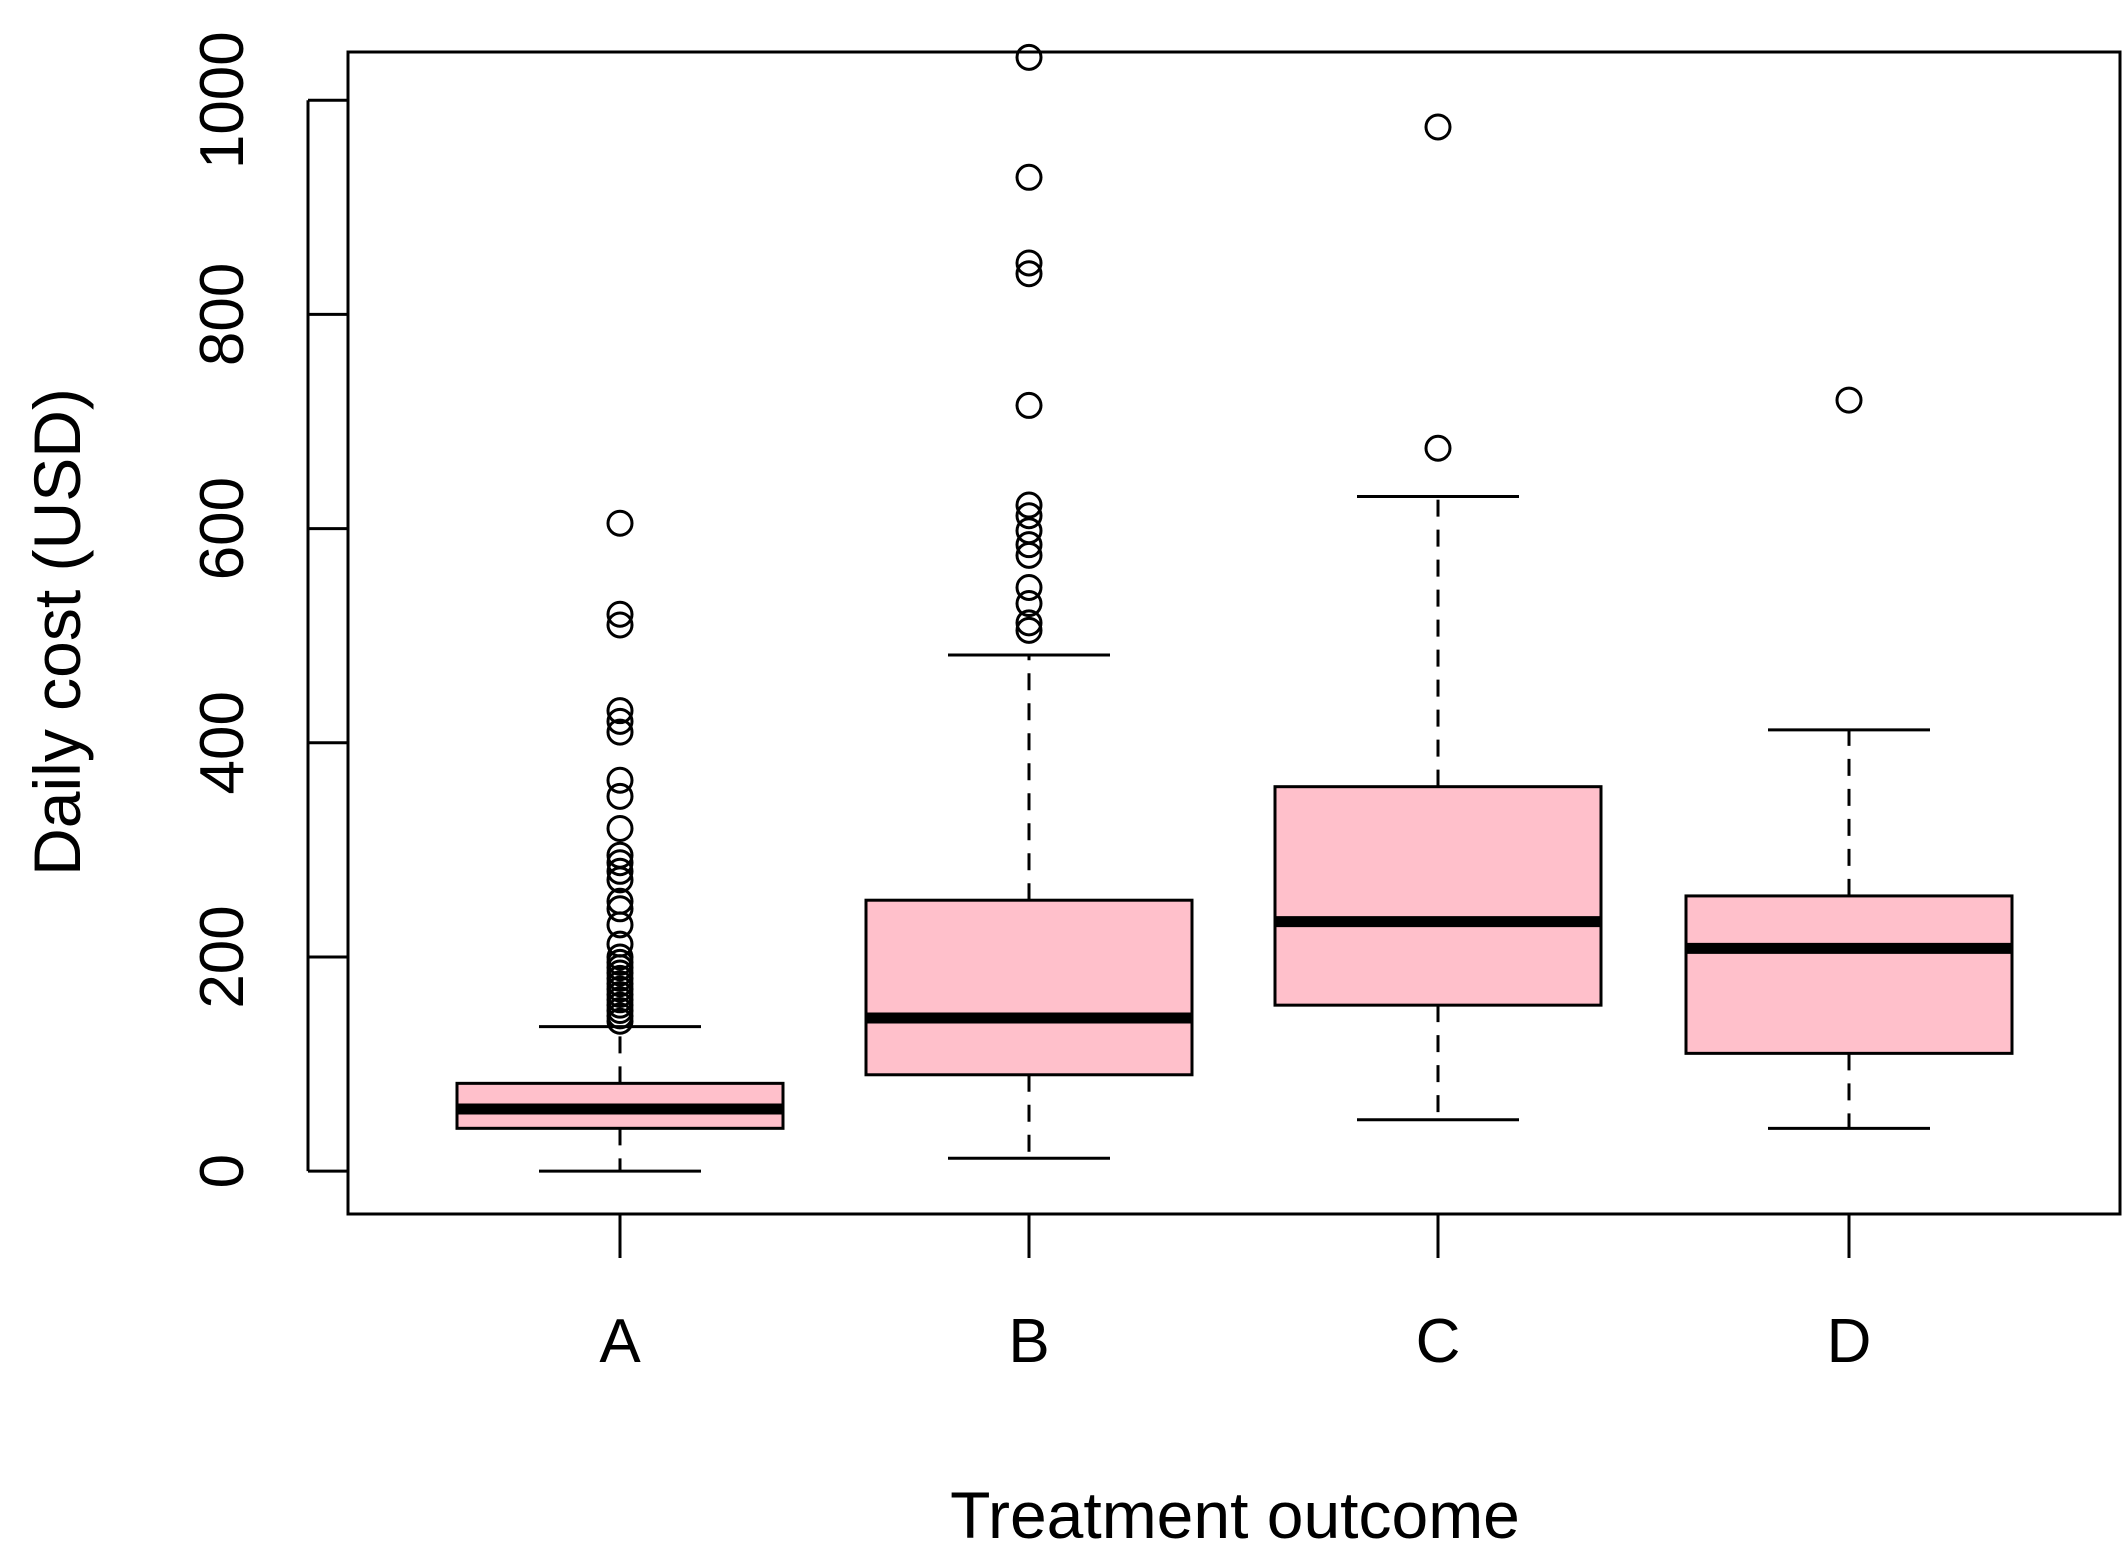  I want to click on x-axis-title: Treatment outcome, so click(1235, 1515).